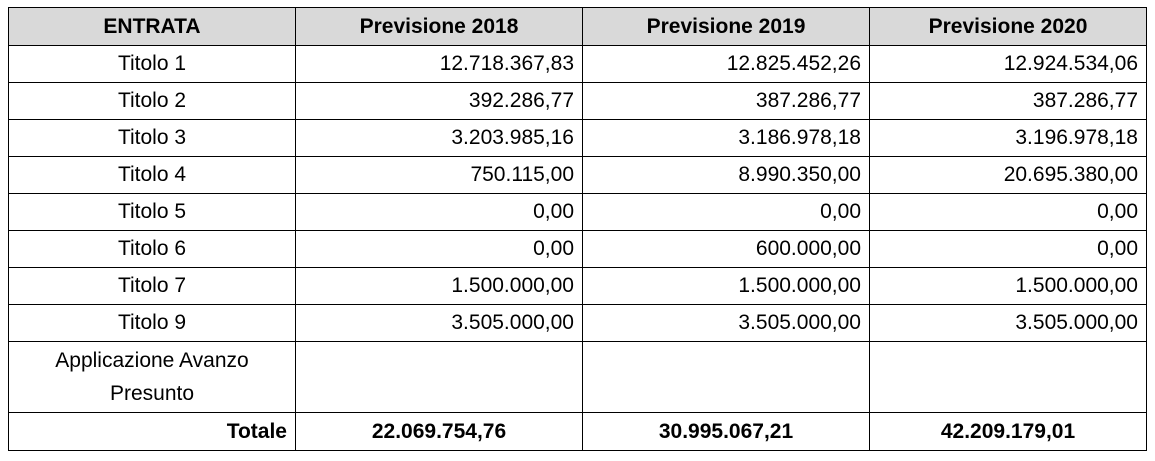 This screenshot has width=1155, height=461. I want to click on row-label: Applicazione Avanzo Presunto, so click(152, 377).